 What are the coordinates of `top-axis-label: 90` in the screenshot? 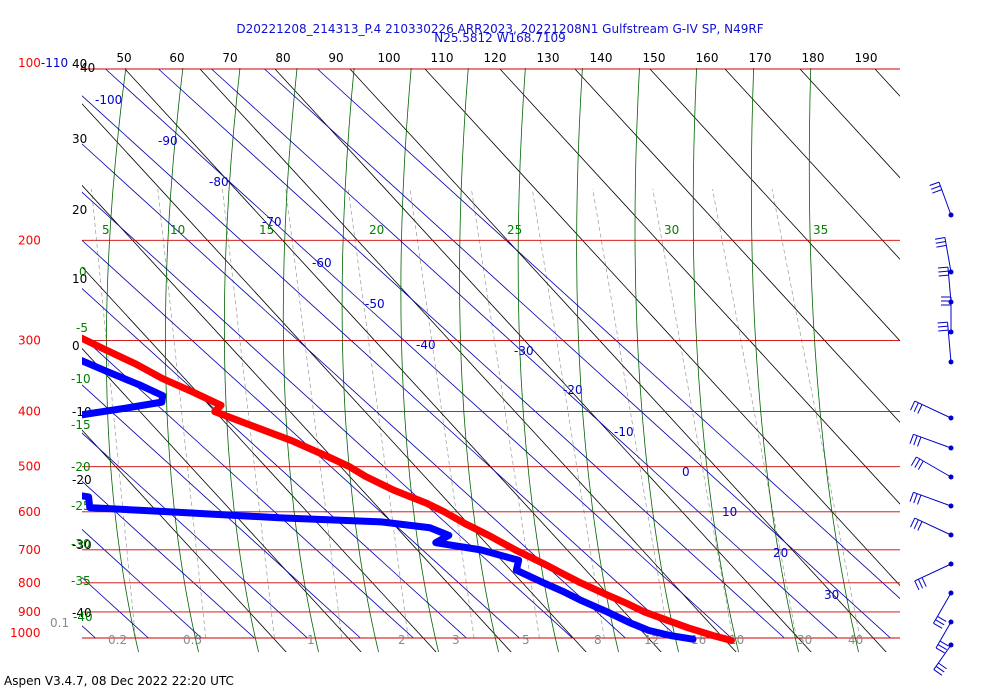 It's located at (335, 58).